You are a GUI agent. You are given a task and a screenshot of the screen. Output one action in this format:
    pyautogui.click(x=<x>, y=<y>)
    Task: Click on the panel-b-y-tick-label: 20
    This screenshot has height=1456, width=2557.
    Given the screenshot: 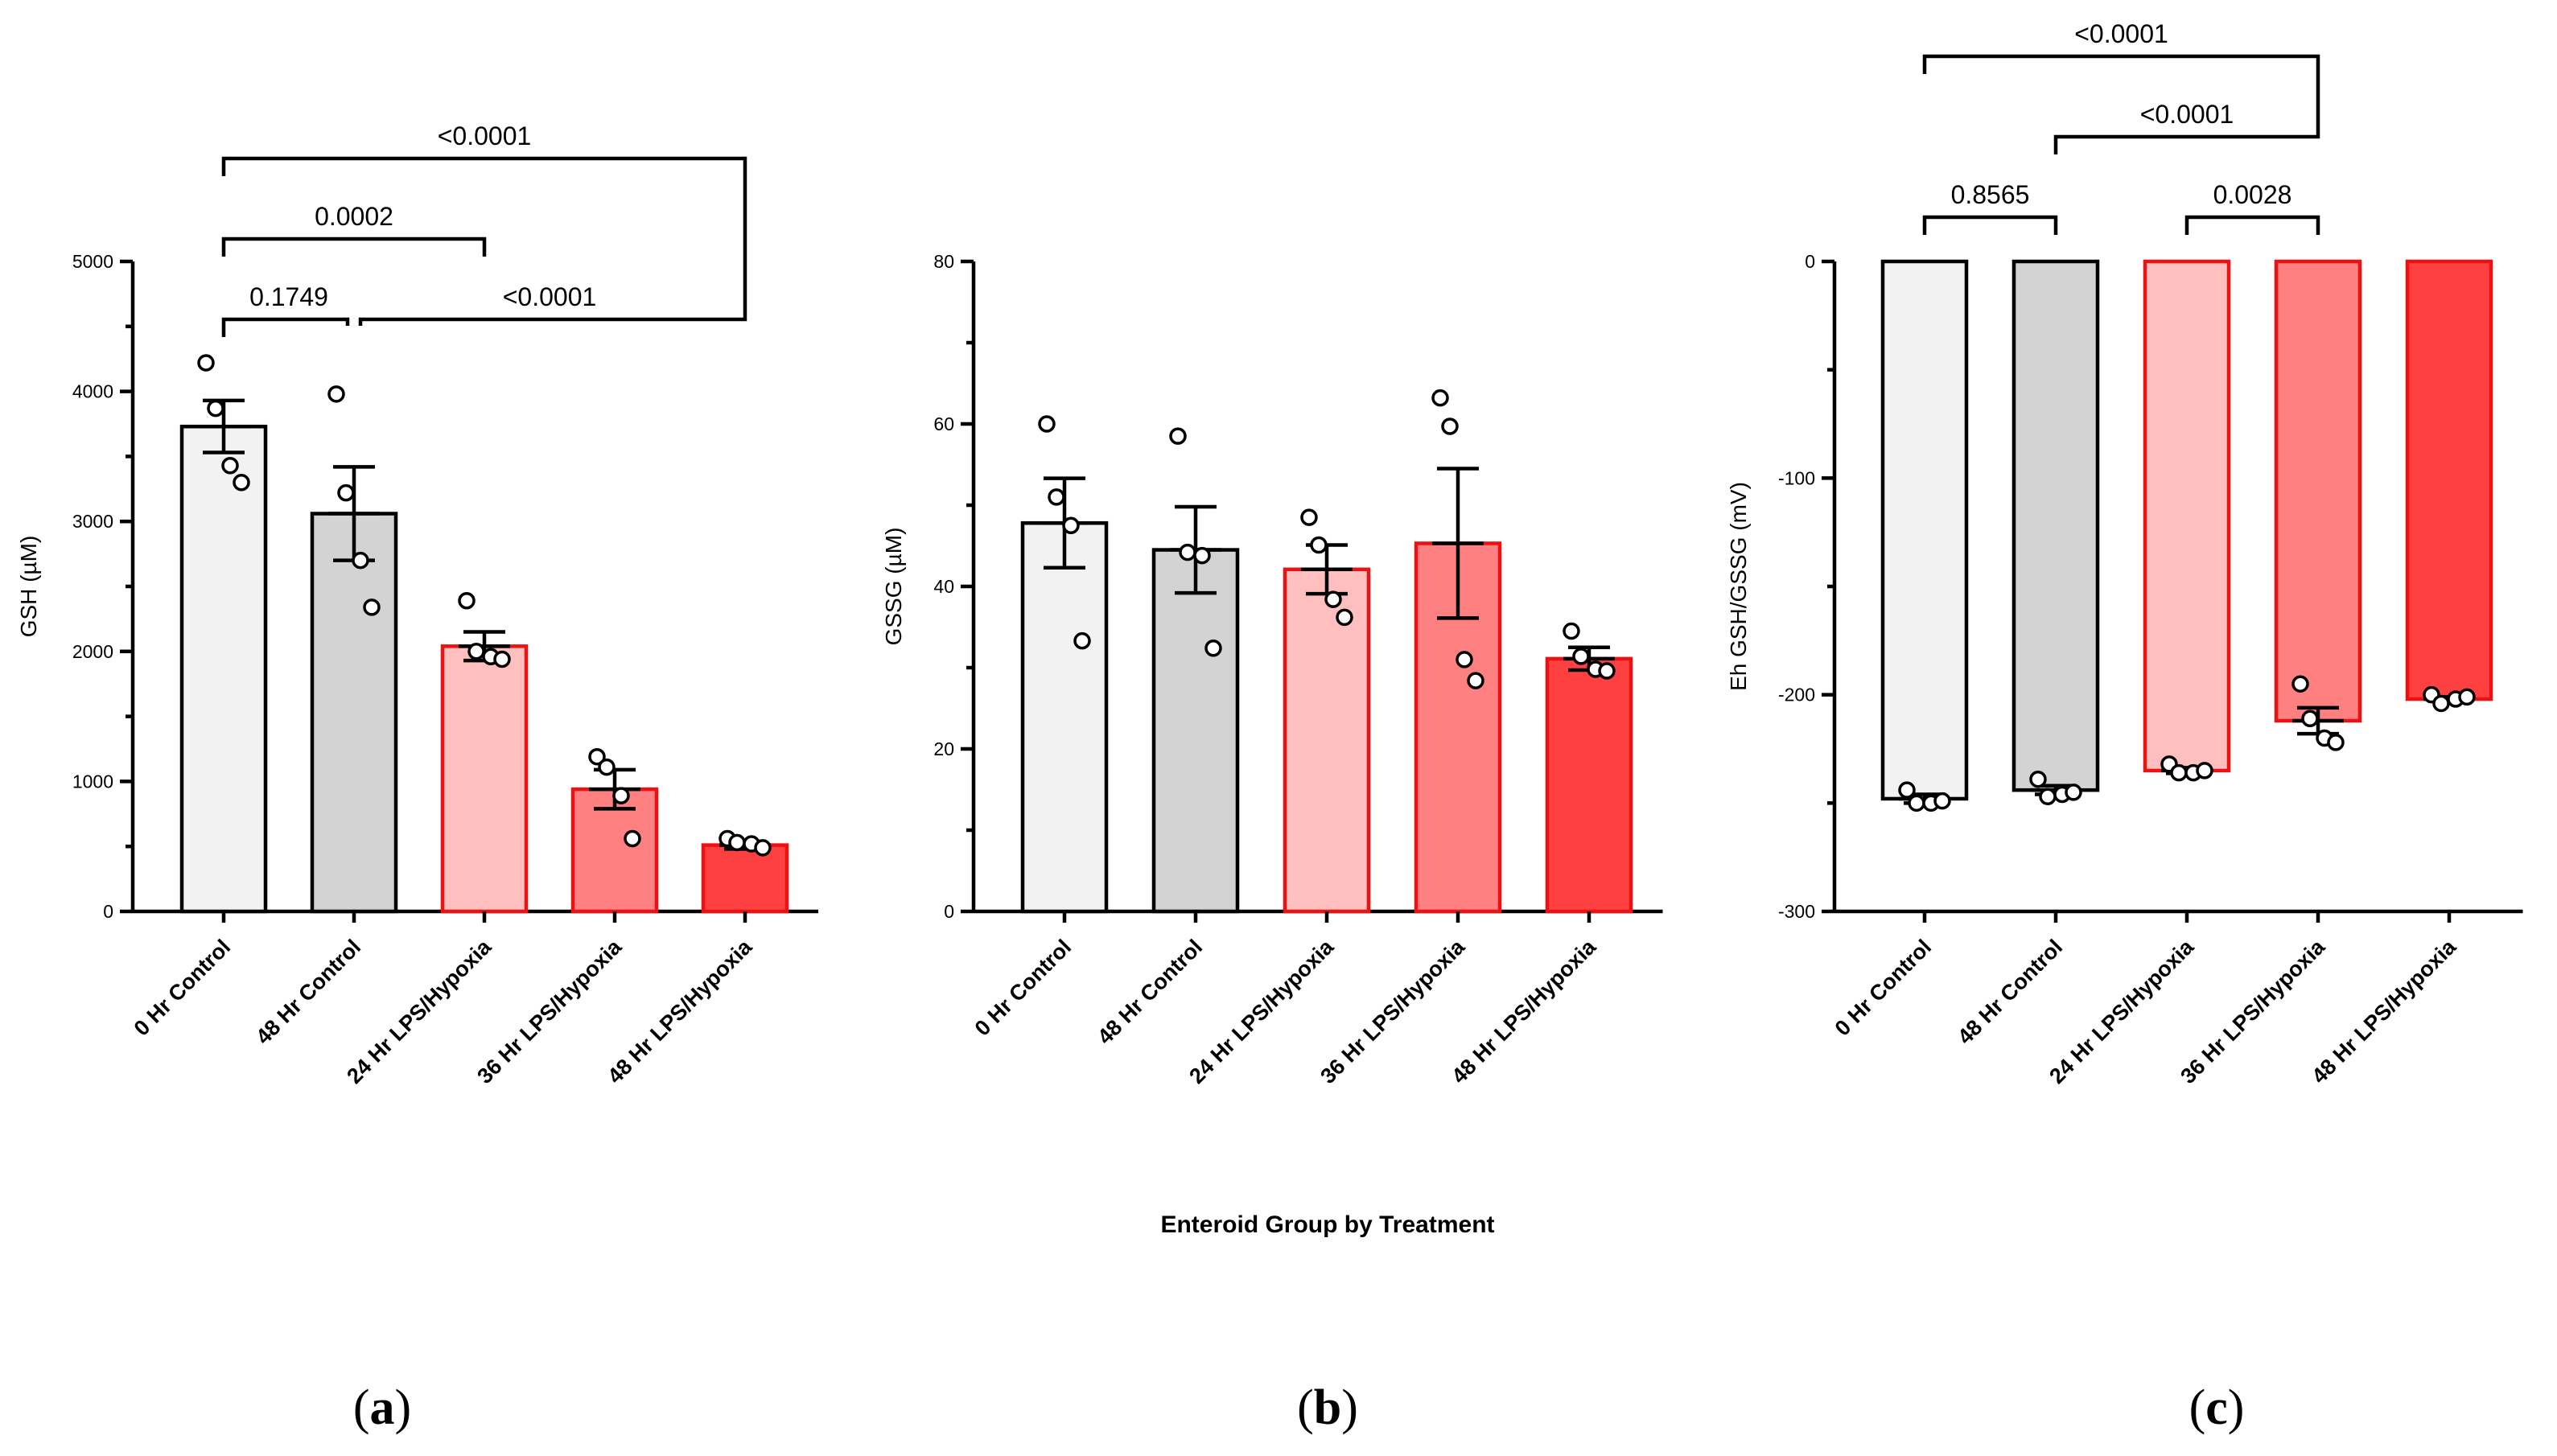 What is the action you would take?
    pyautogui.click(x=943, y=748)
    